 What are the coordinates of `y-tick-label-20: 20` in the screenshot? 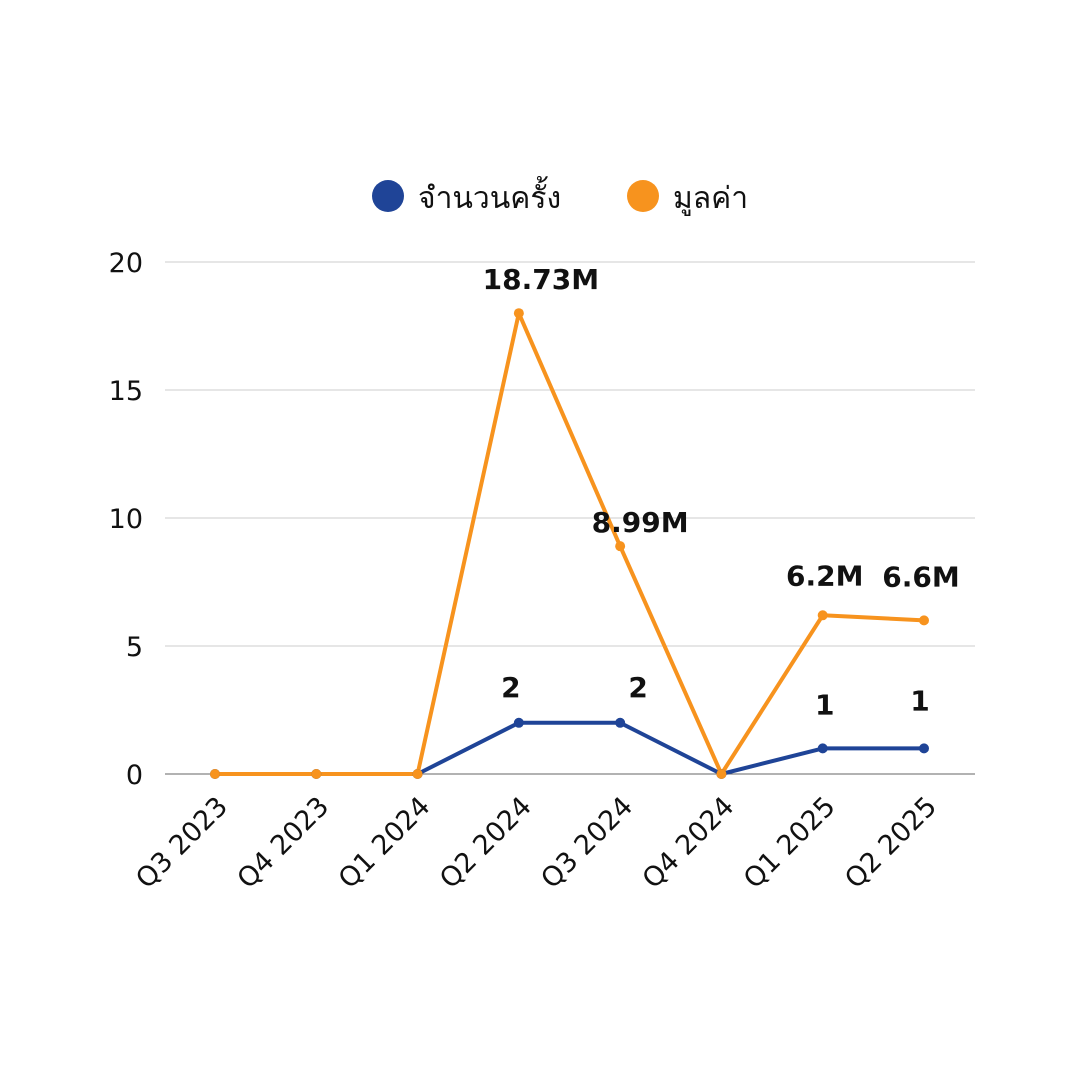 It's located at (126, 263).